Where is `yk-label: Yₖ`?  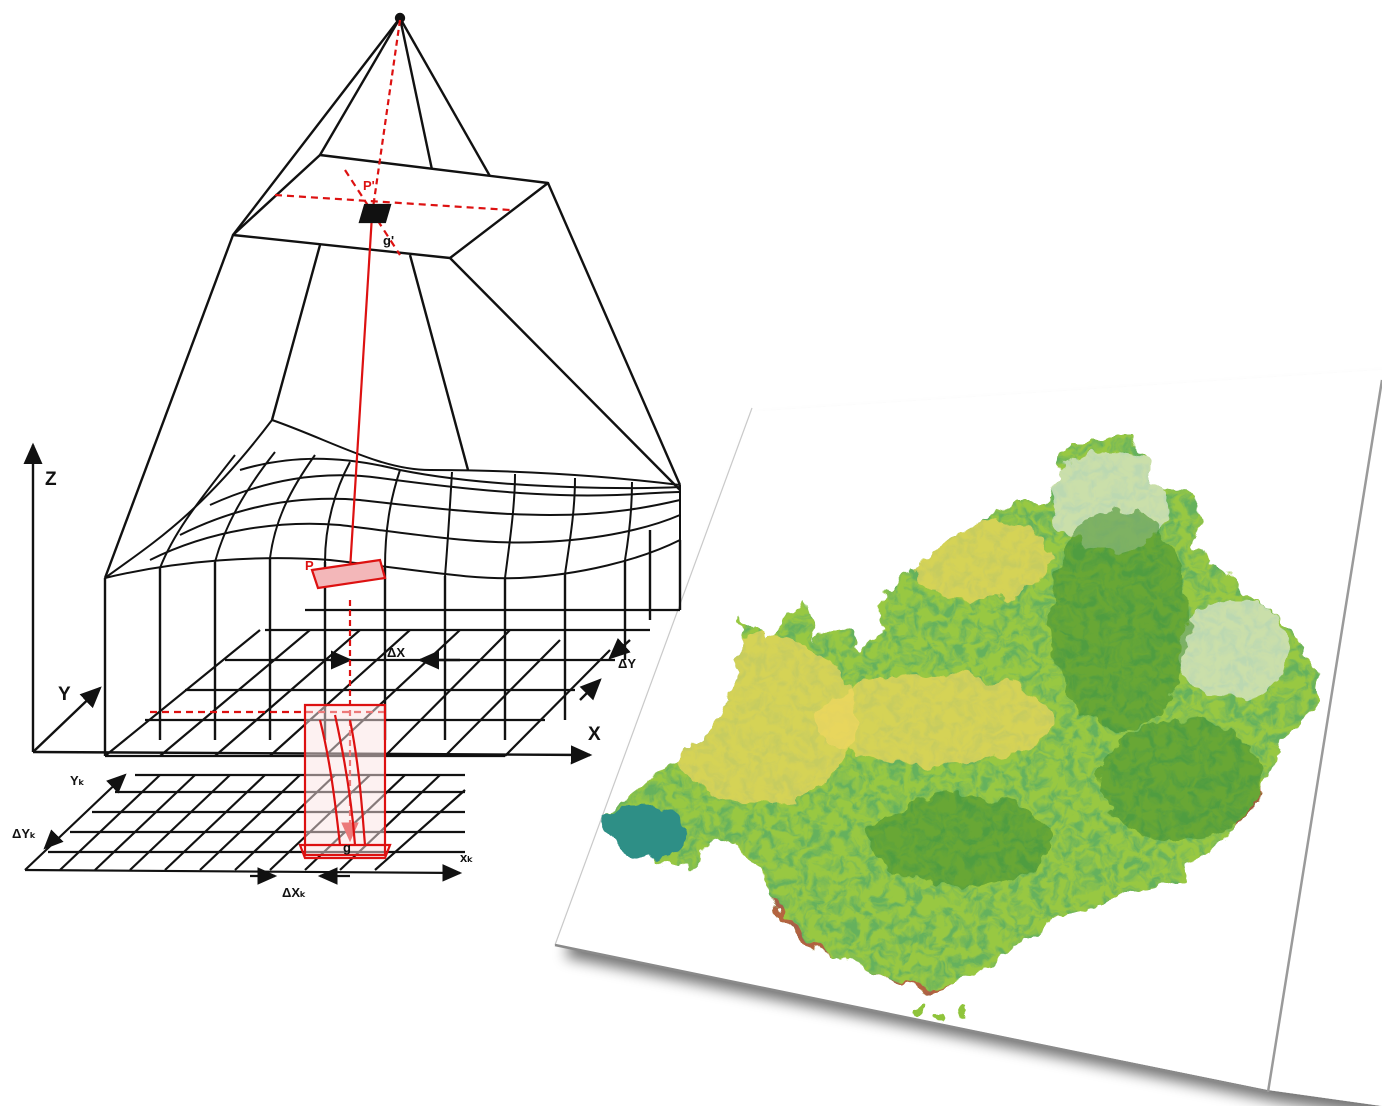
yk-label: Yₖ is located at coordinates (77, 780).